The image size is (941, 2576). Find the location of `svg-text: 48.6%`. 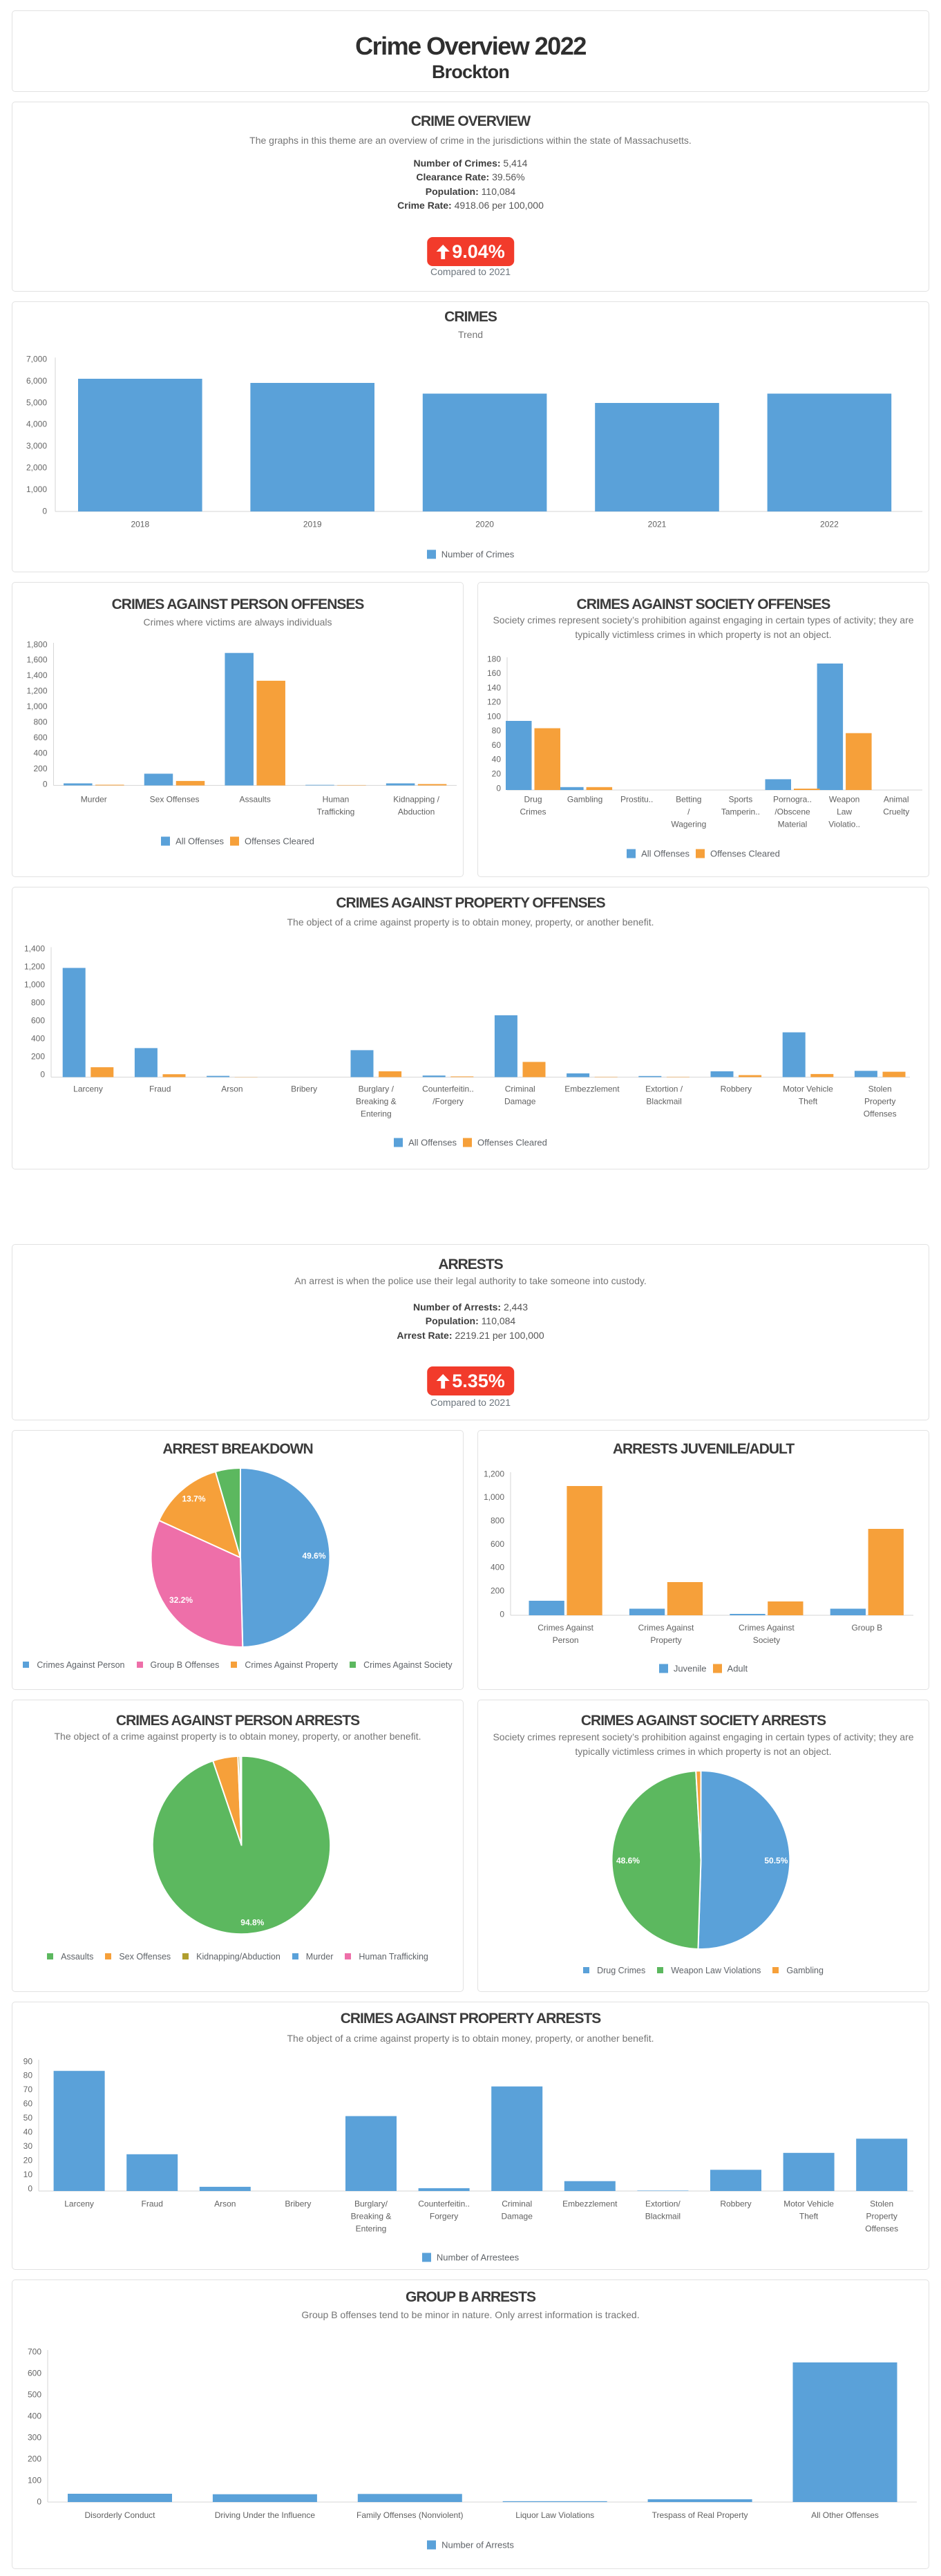

svg-text: 48.6% is located at coordinates (628, 1860).